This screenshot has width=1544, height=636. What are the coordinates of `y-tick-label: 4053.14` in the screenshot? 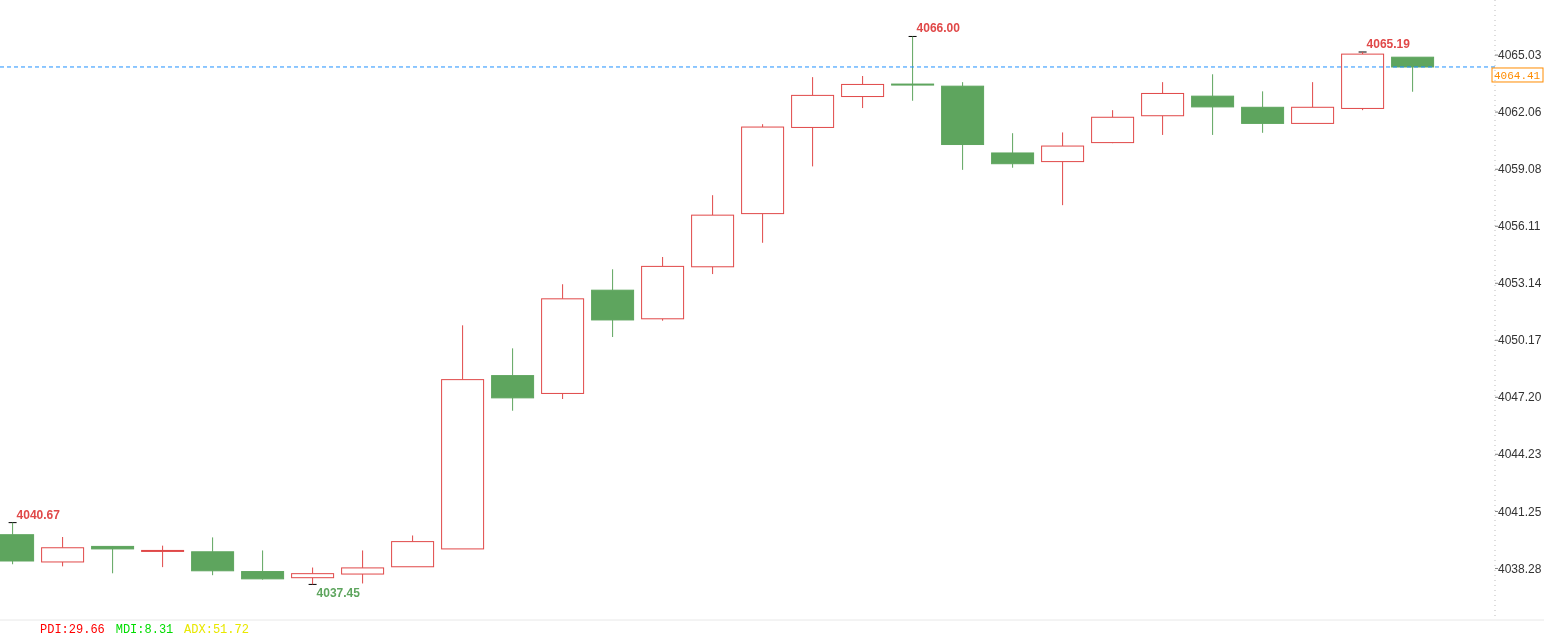 It's located at (1520, 283).